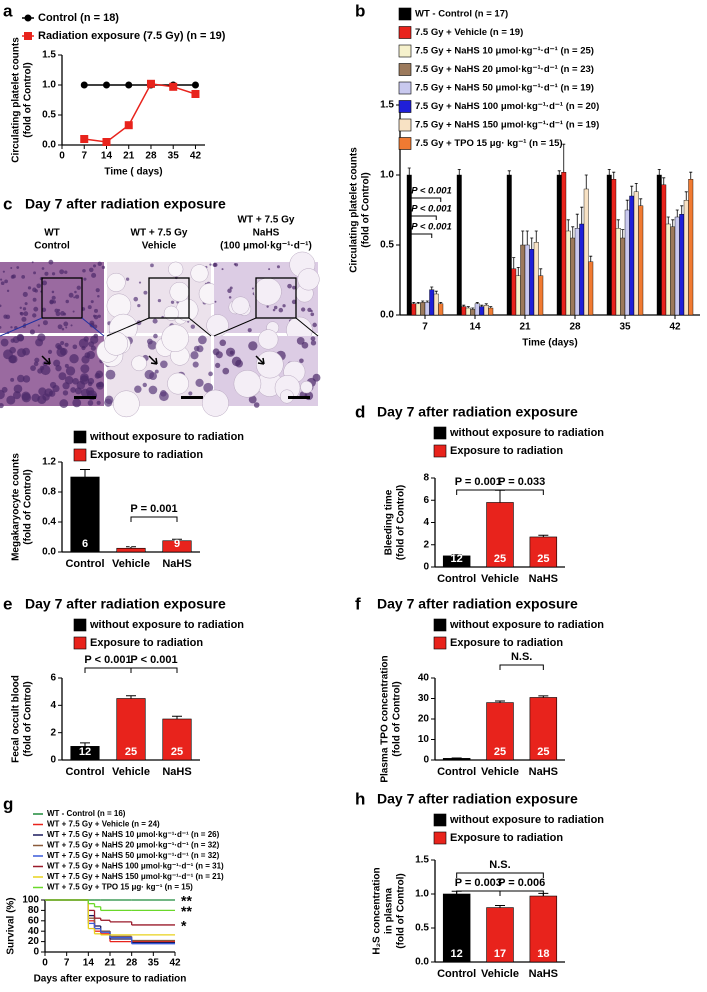 Image resolution: width=707 pixels, height=992 pixels. I want to click on n-label: 17, so click(500, 954).